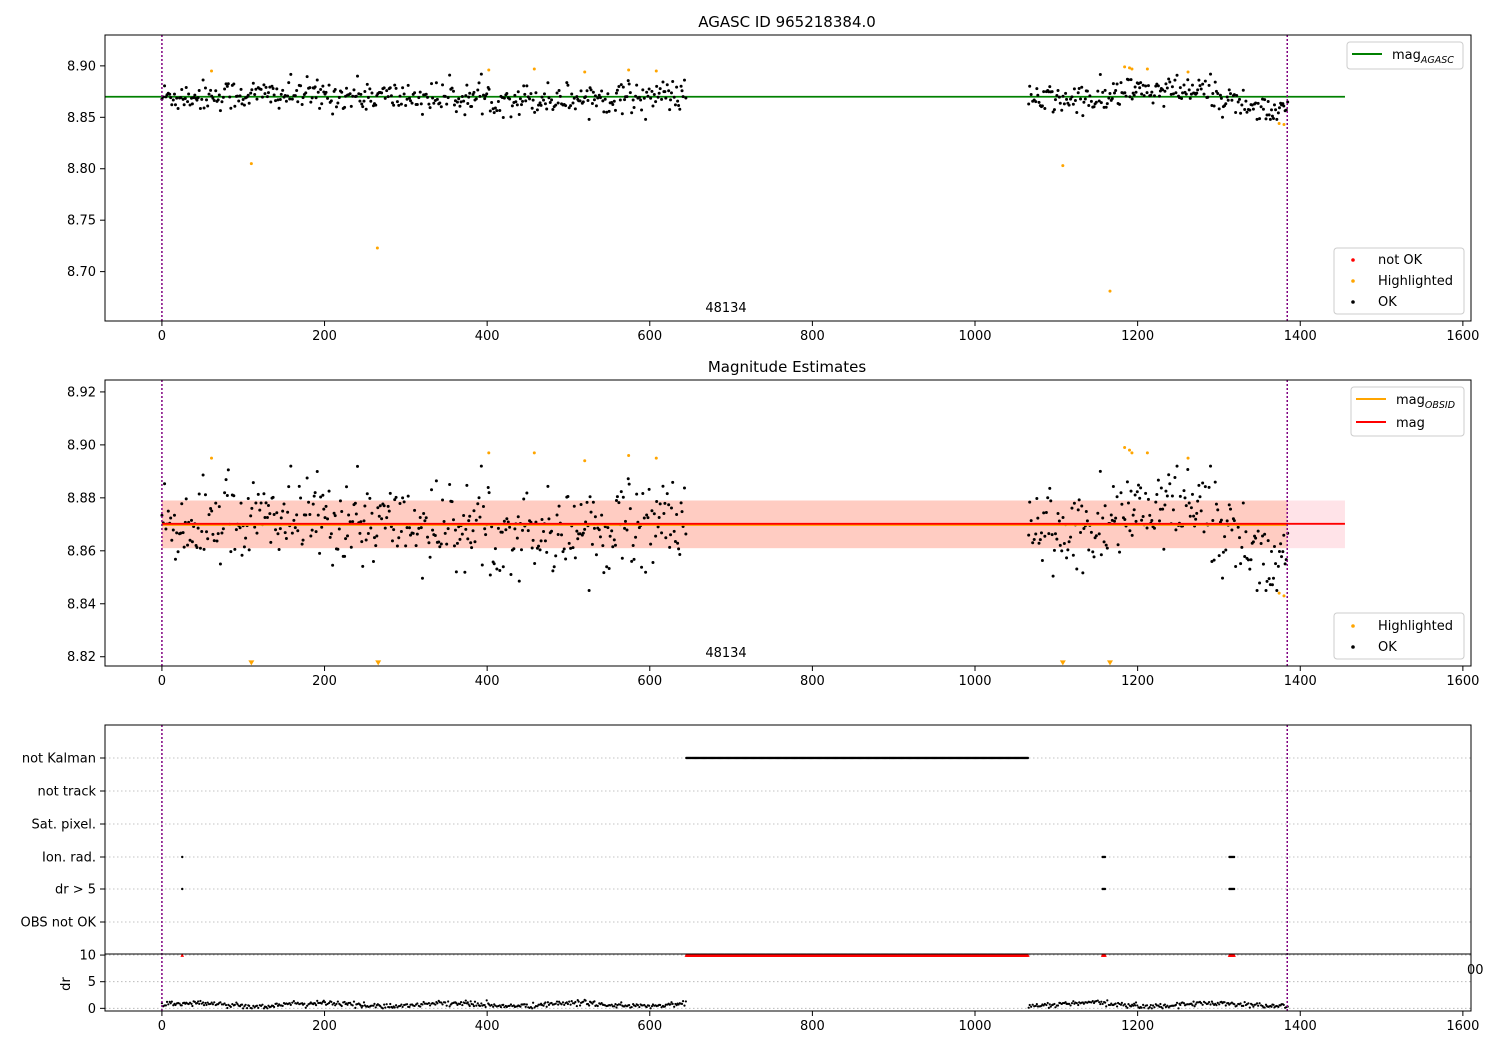 This screenshot has width=1500, height=1050. Describe the element at coordinates (1415, 626) in the screenshot. I see `legend-label-highlighted: Highlighted` at that location.